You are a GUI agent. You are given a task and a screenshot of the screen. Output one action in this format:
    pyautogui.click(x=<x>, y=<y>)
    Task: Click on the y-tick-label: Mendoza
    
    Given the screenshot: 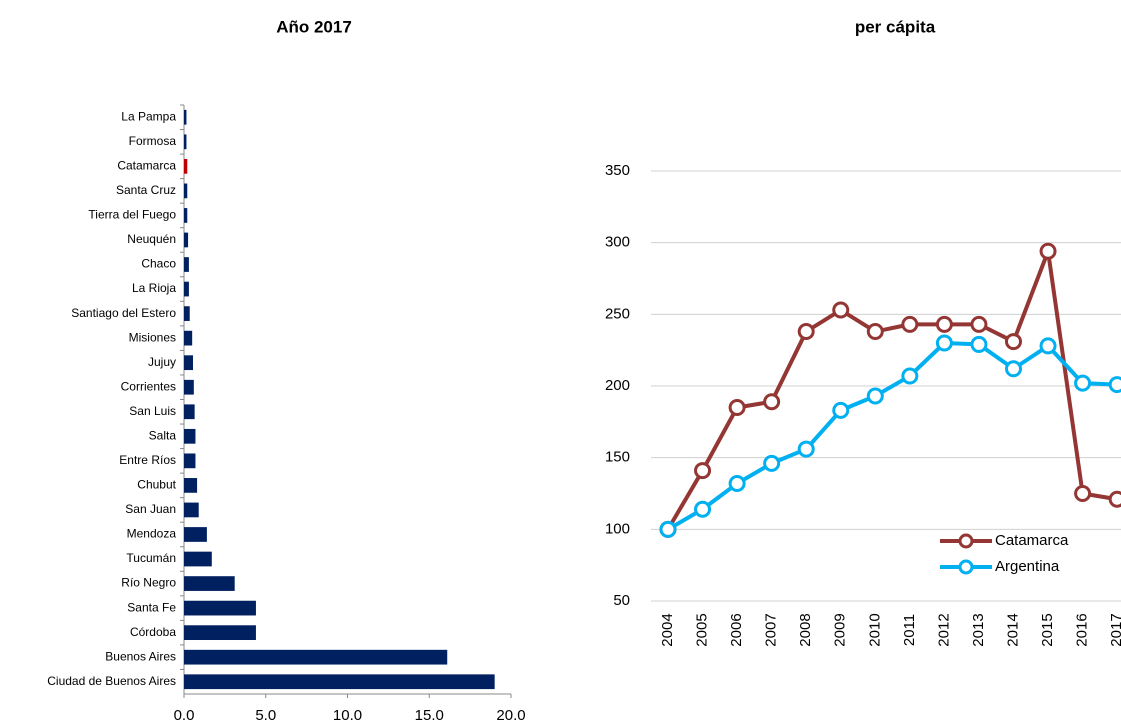 What is the action you would take?
    pyautogui.click(x=152, y=534)
    